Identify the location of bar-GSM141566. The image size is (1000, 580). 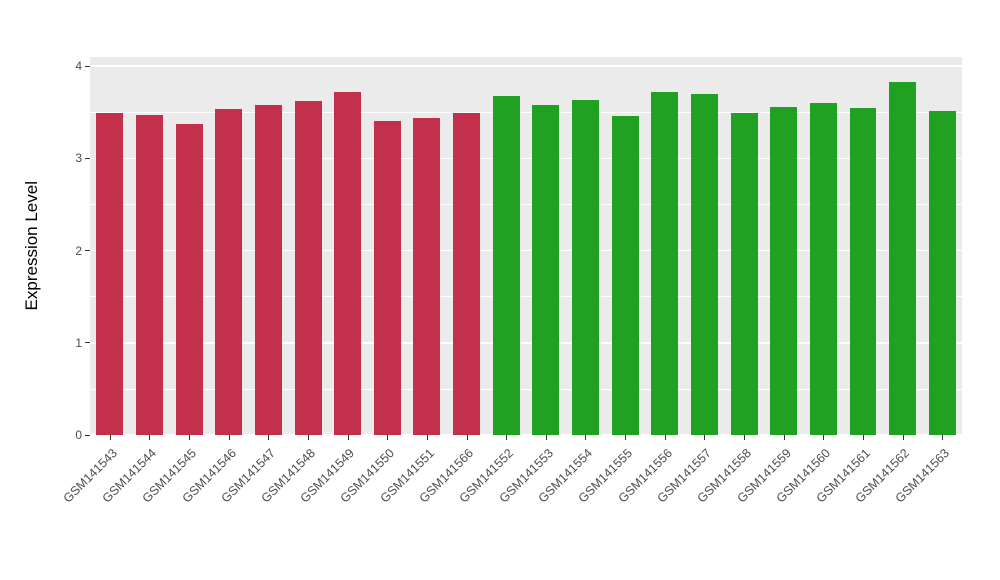
(467, 274).